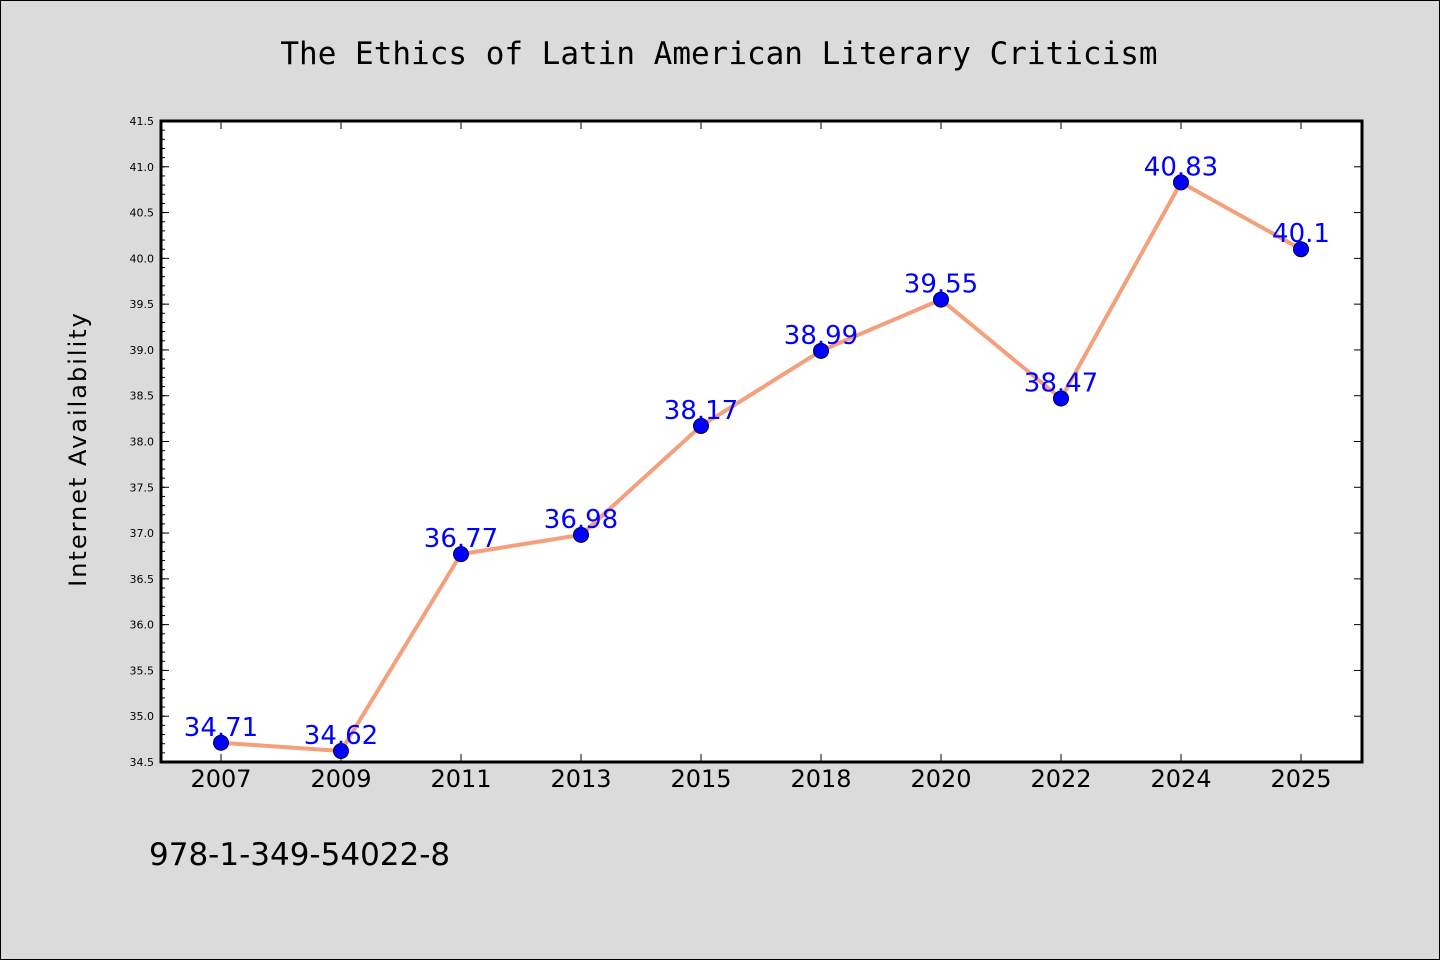 The image size is (1440, 960). What do you see at coordinates (700, 779) in the screenshot?
I see `x-tick-label: 2015` at bounding box center [700, 779].